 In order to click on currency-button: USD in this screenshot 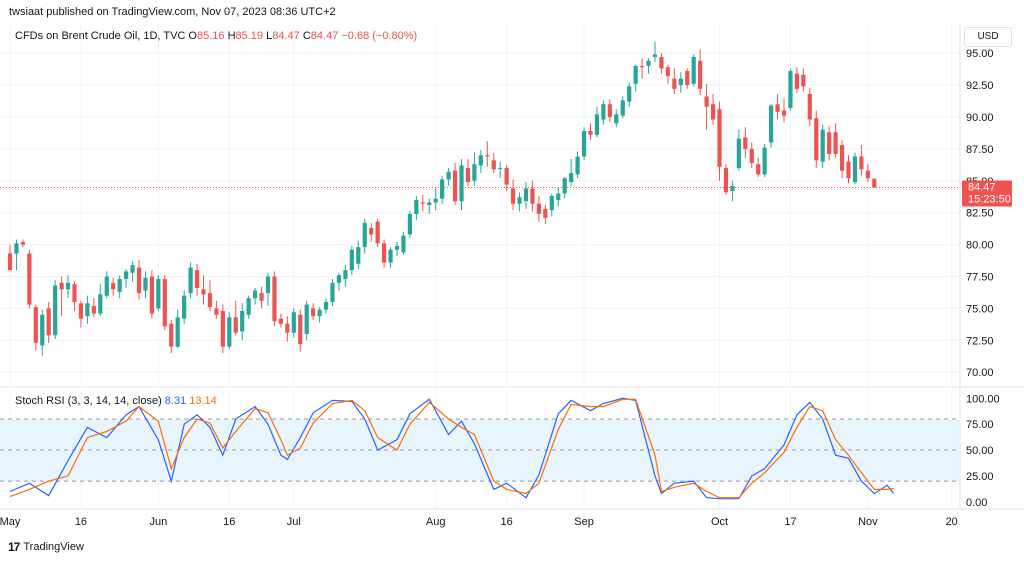, I will do `click(988, 37)`.